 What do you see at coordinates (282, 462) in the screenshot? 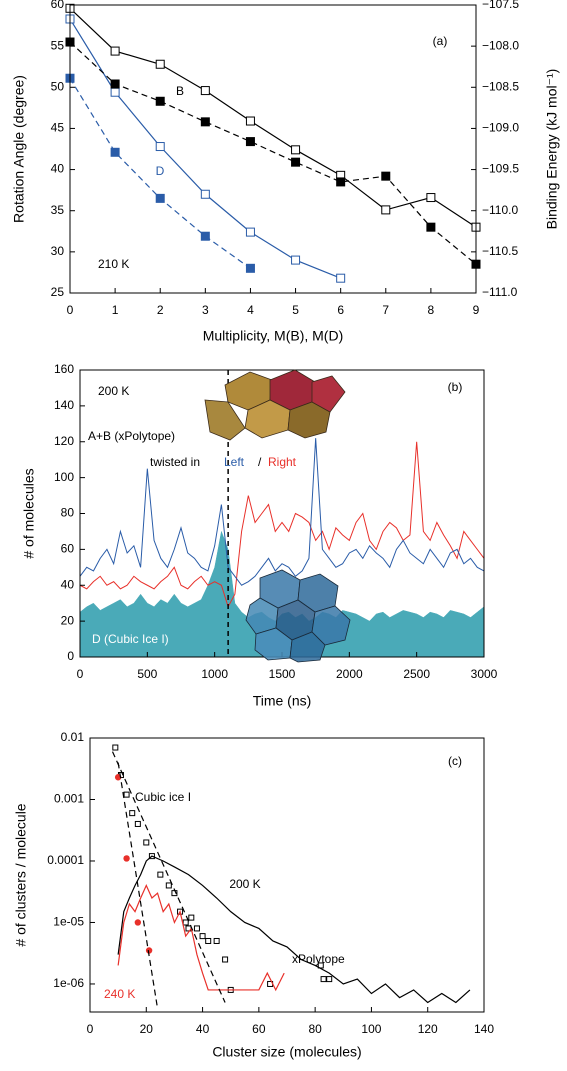
I see `annotation: Right` at bounding box center [282, 462].